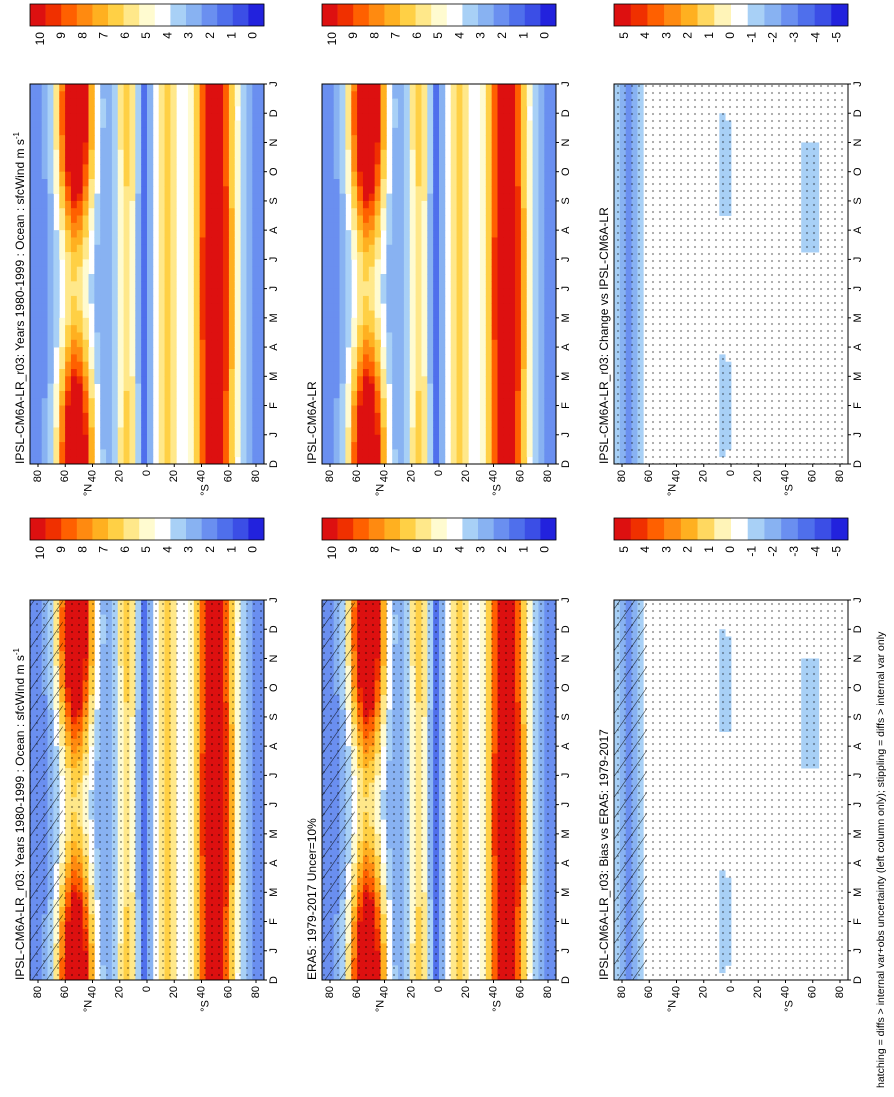  I want to click on lat-tick-label: 40, so click(92, 992).